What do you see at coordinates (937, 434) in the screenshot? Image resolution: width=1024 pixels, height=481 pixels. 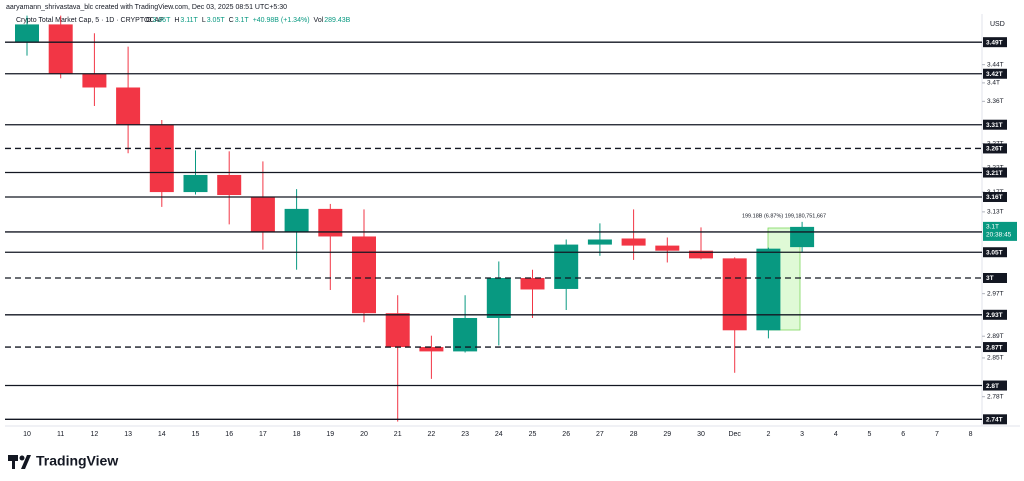 I see `x-tick-label: 7` at bounding box center [937, 434].